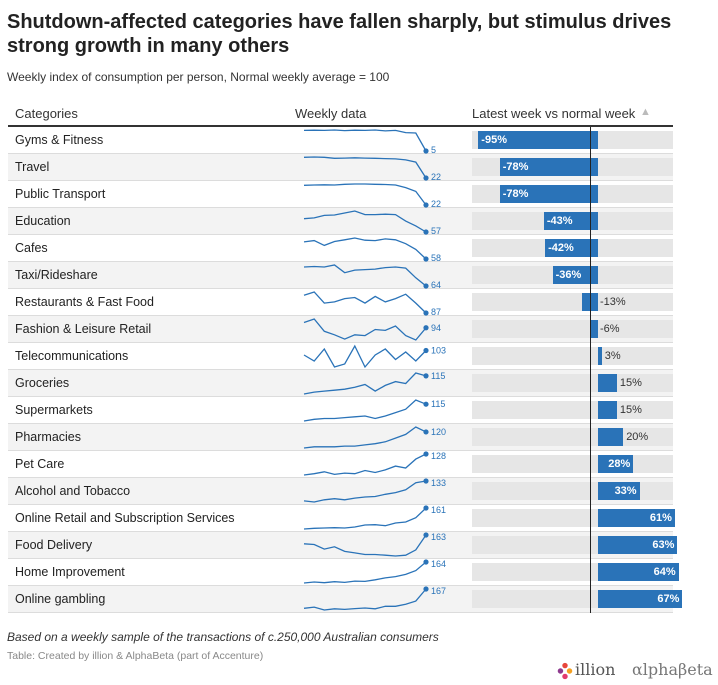 The image size is (718, 685). What do you see at coordinates (515, 167) in the screenshot?
I see `change-value-label: -78%` at bounding box center [515, 167].